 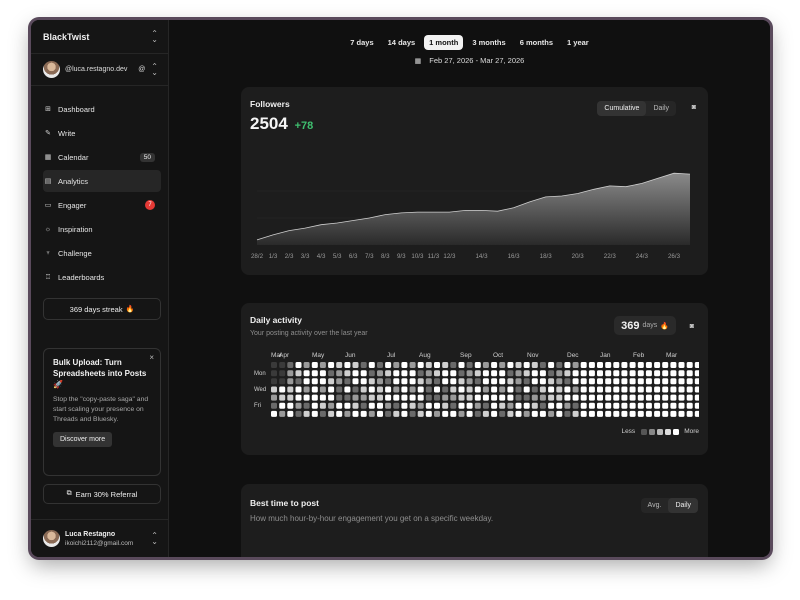 What do you see at coordinates (683, 505) in the screenshot?
I see `toggle-daily: Daily` at bounding box center [683, 505].